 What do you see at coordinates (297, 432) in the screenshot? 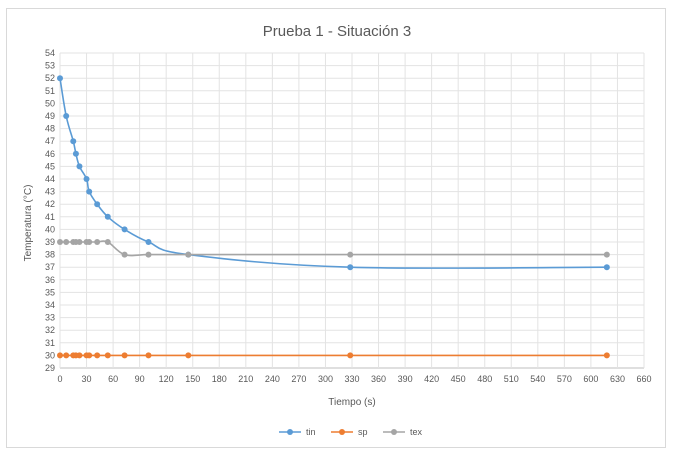
I see `legend-item-tin: tin` at bounding box center [297, 432].